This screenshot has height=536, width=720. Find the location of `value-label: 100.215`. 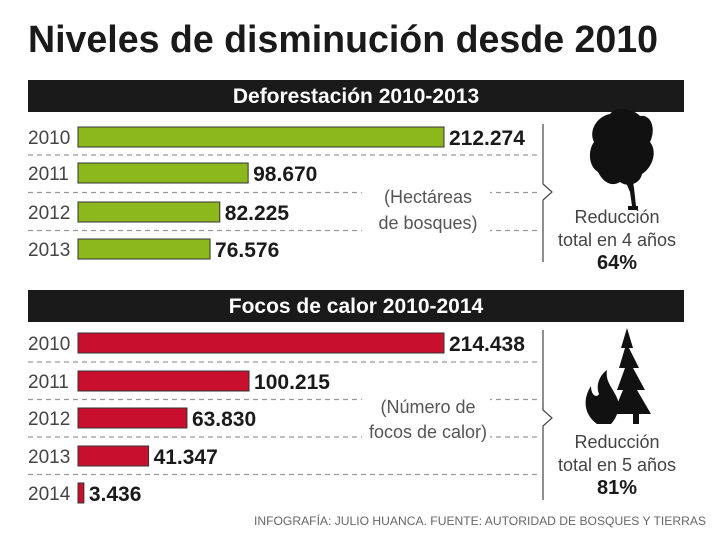

value-label: 100.215 is located at coordinates (292, 382).